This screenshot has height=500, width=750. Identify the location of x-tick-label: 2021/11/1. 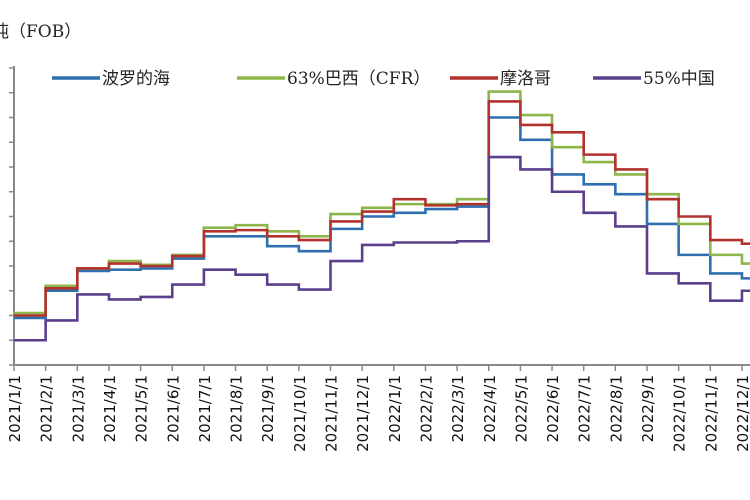
(332, 413).